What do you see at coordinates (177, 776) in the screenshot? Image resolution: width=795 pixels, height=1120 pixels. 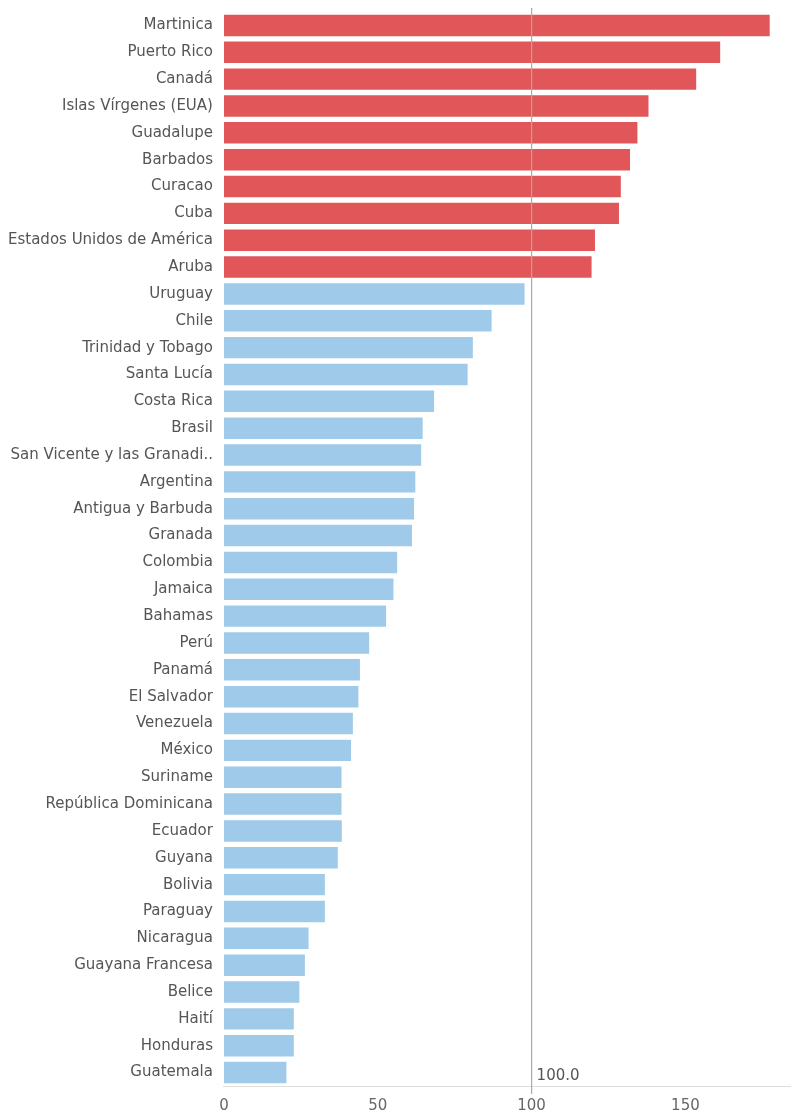 I see `y-tick-label: Suriname` at bounding box center [177, 776].